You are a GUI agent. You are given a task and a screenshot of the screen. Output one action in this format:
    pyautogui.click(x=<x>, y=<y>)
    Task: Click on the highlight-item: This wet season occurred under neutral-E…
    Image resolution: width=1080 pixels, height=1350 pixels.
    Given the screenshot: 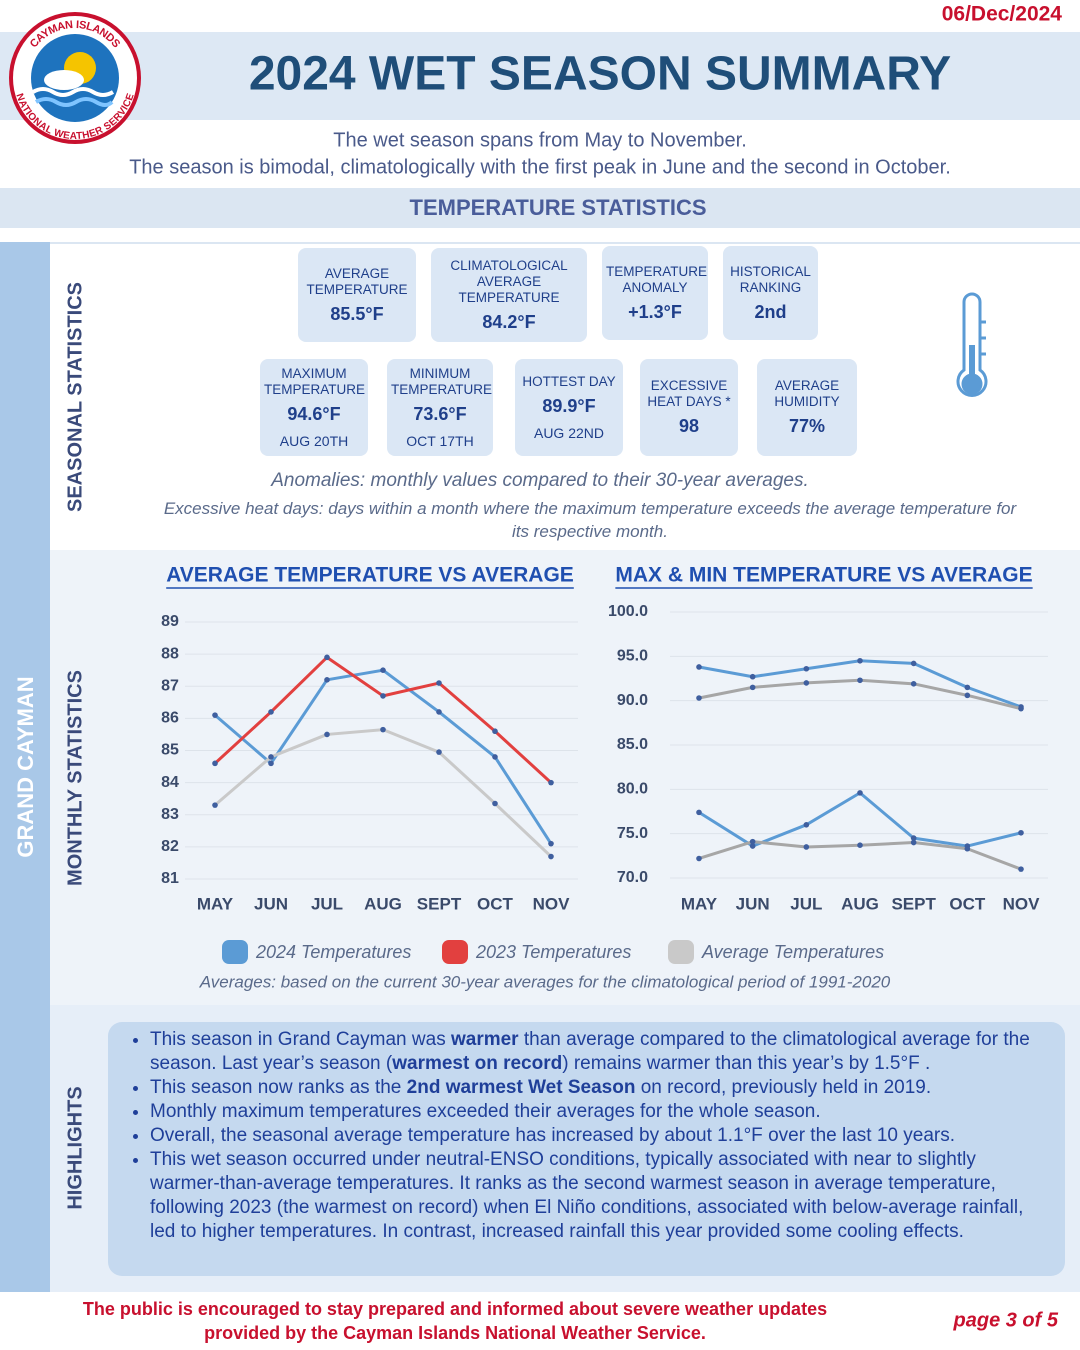 What is the action you would take?
    pyautogui.click(x=597, y=1196)
    